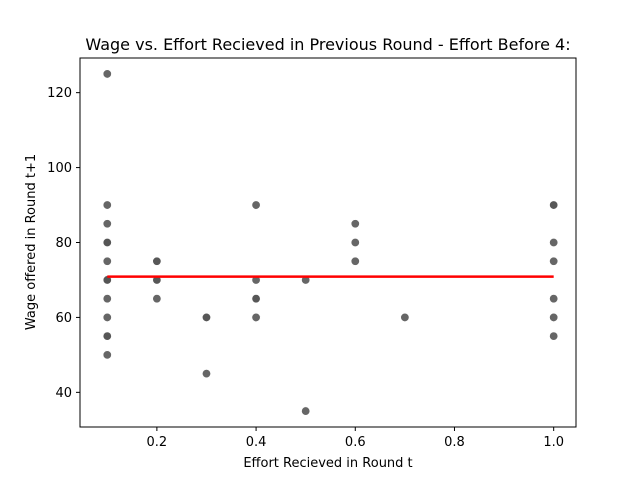 The image size is (640, 480). I want to click on x-tick-label: 0.8, so click(454, 442).